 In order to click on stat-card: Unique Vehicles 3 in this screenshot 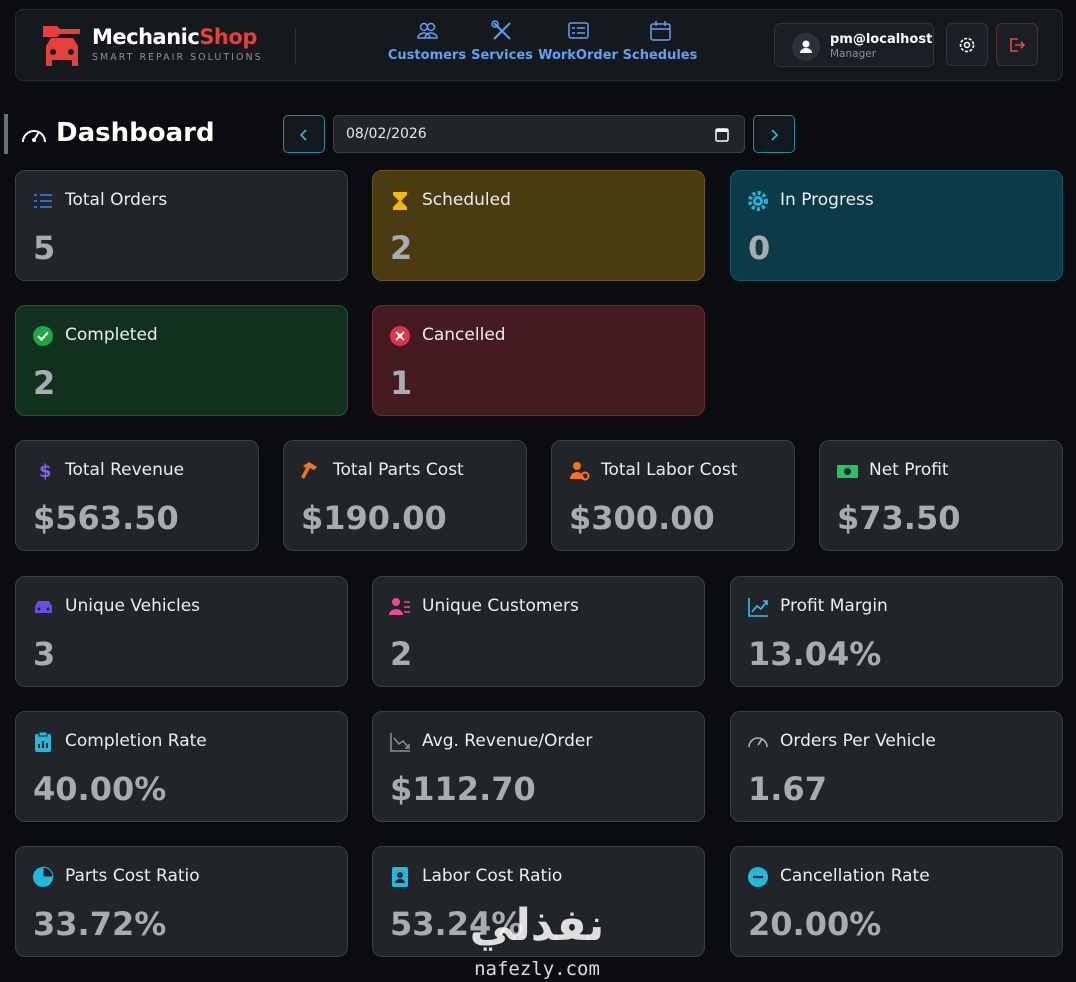, I will do `click(181, 631)`.